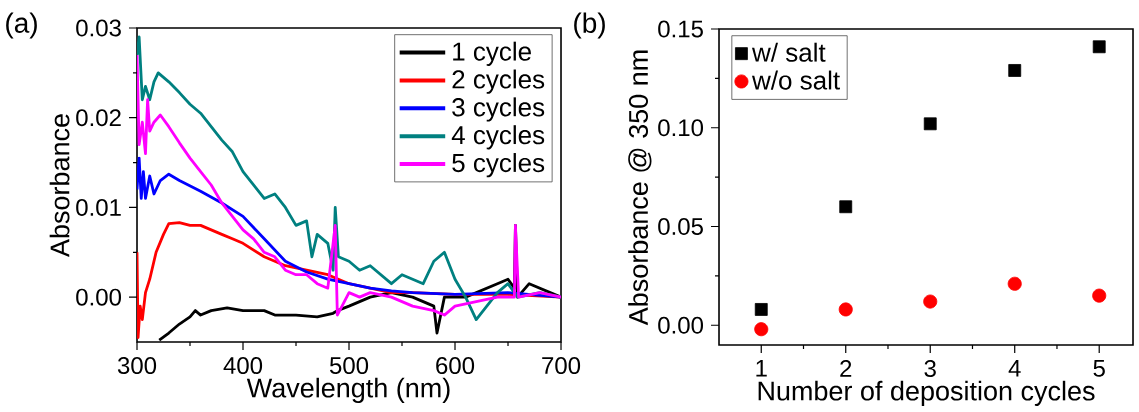 The width and height of the screenshot is (1139, 412). I want to click on y-axis-title: Absorbance, so click(59, 185).